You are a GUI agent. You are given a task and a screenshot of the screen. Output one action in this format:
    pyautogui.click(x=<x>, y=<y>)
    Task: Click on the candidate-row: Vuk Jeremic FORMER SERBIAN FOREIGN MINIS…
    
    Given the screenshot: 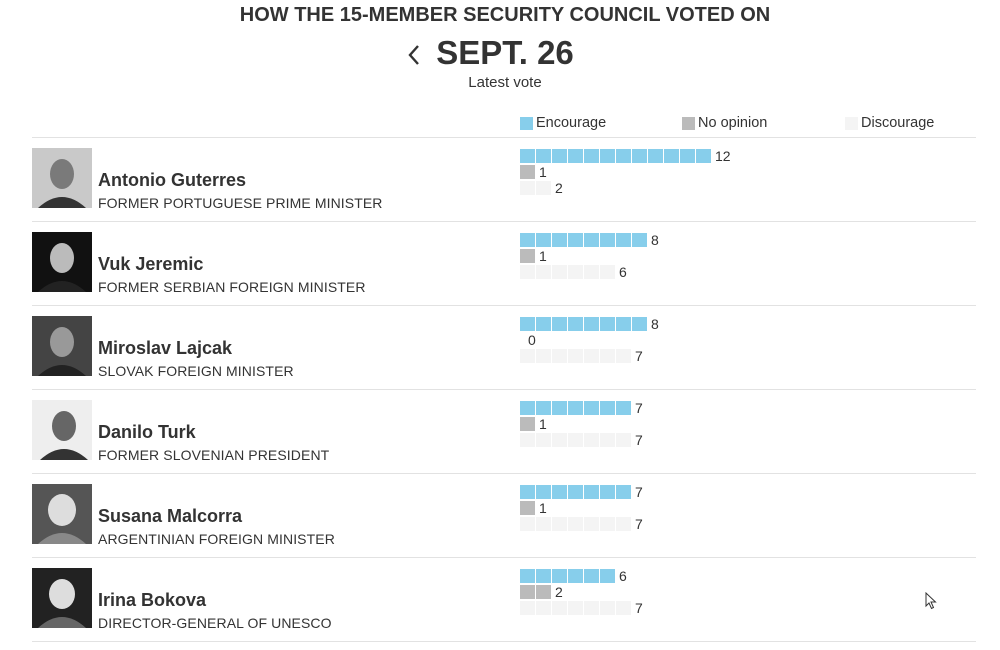 What is the action you would take?
    pyautogui.click(x=504, y=264)
    